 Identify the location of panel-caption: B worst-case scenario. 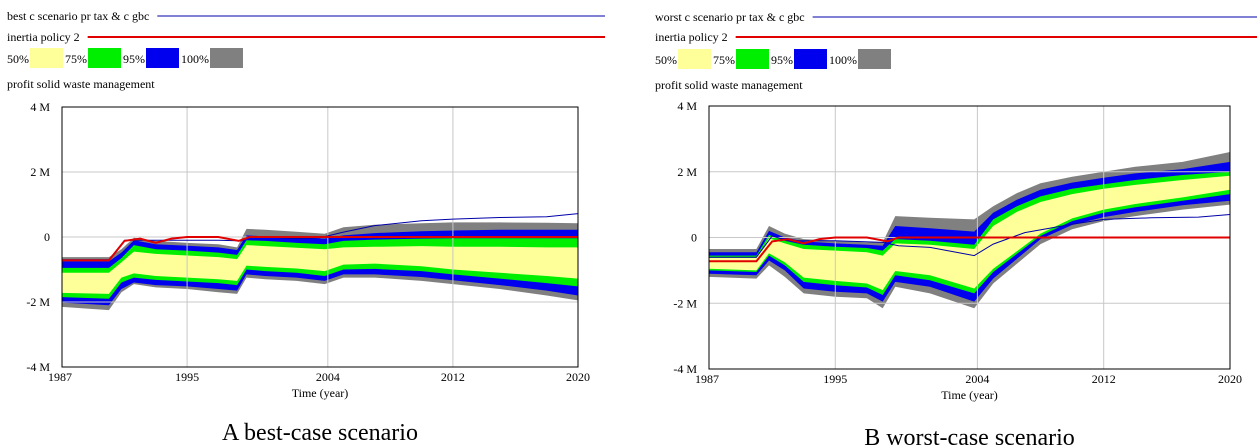
(969, 436).